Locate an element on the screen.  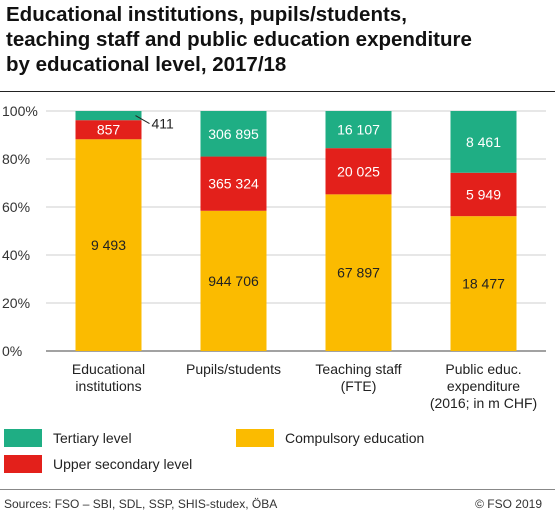
x-tick-label: Teaching staff (FTE) is located at coordinates (358, 377).